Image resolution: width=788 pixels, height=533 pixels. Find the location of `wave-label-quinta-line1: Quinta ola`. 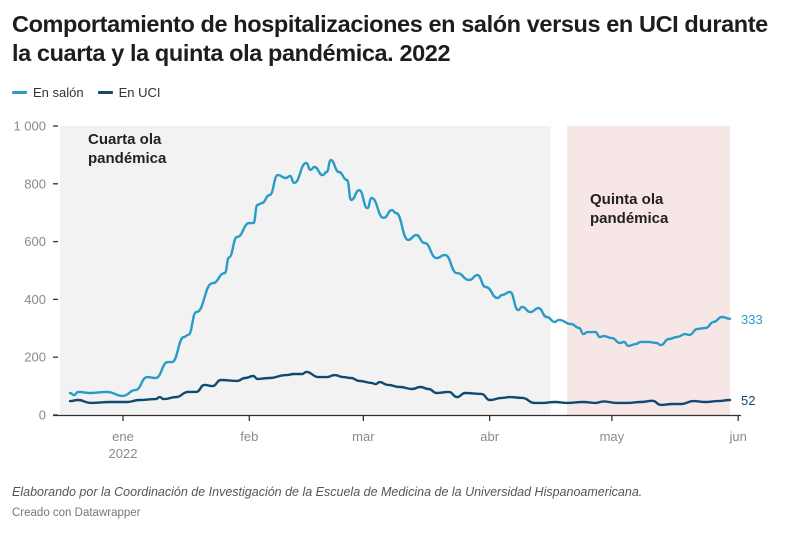

wave-label-quinta-line1: Quinta ola is located at coordinates (627, 199).